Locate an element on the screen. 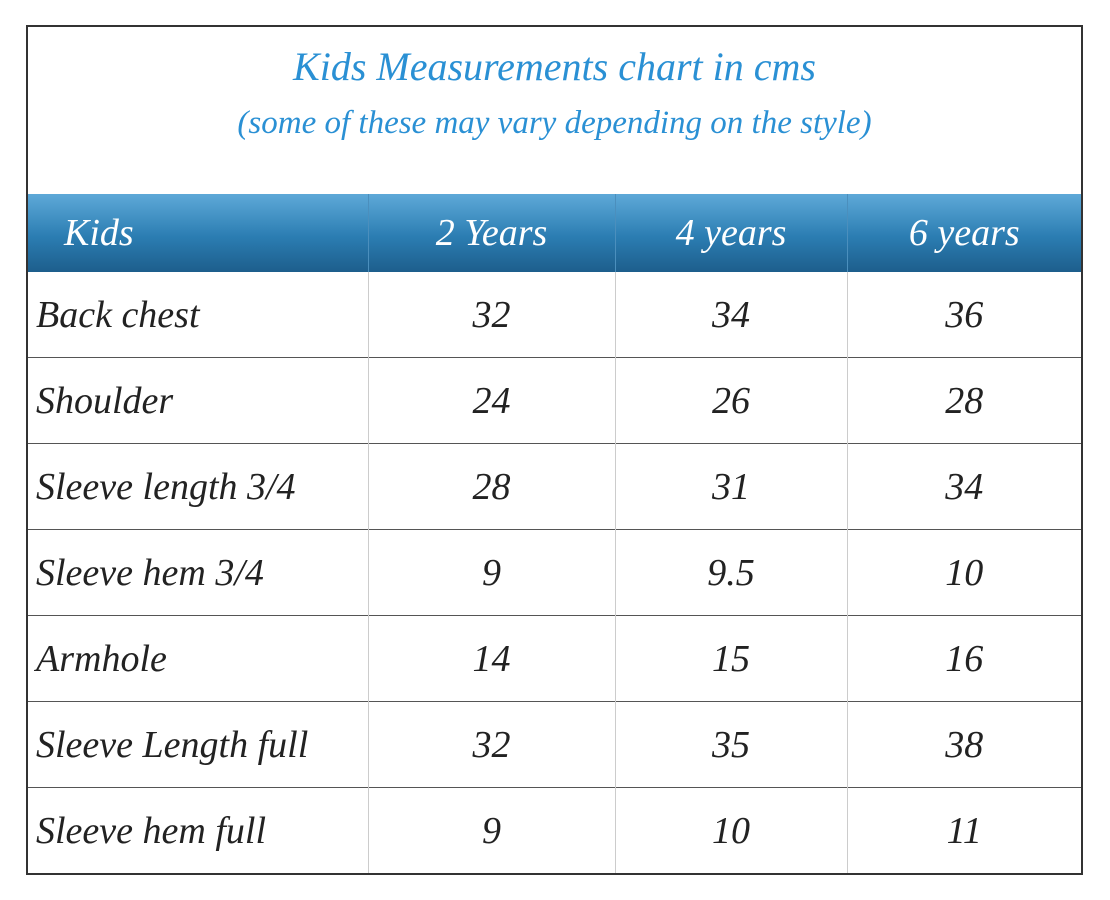 This screenshot has width=1110, height=900. table-row: Back chest 32 34 36 is located at coordinates (554, 315).